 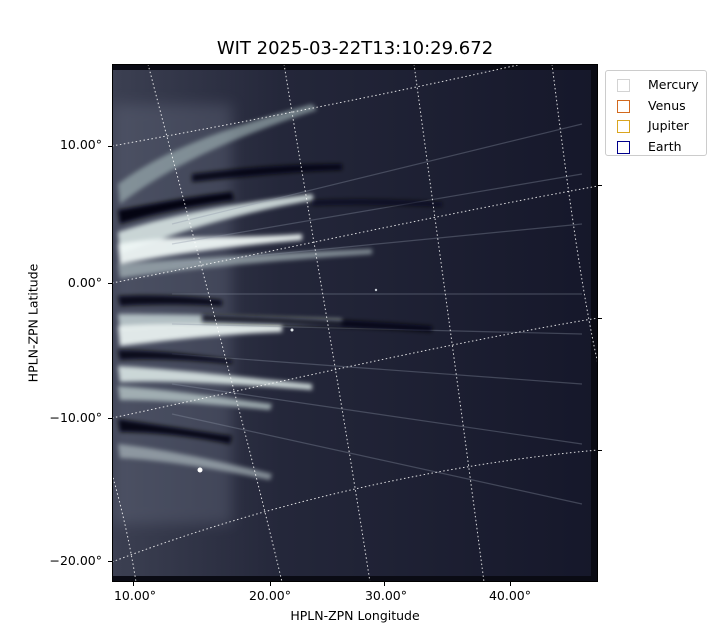 I want to click on y-tick-label: 0.00°, so click(x=84, y=282).